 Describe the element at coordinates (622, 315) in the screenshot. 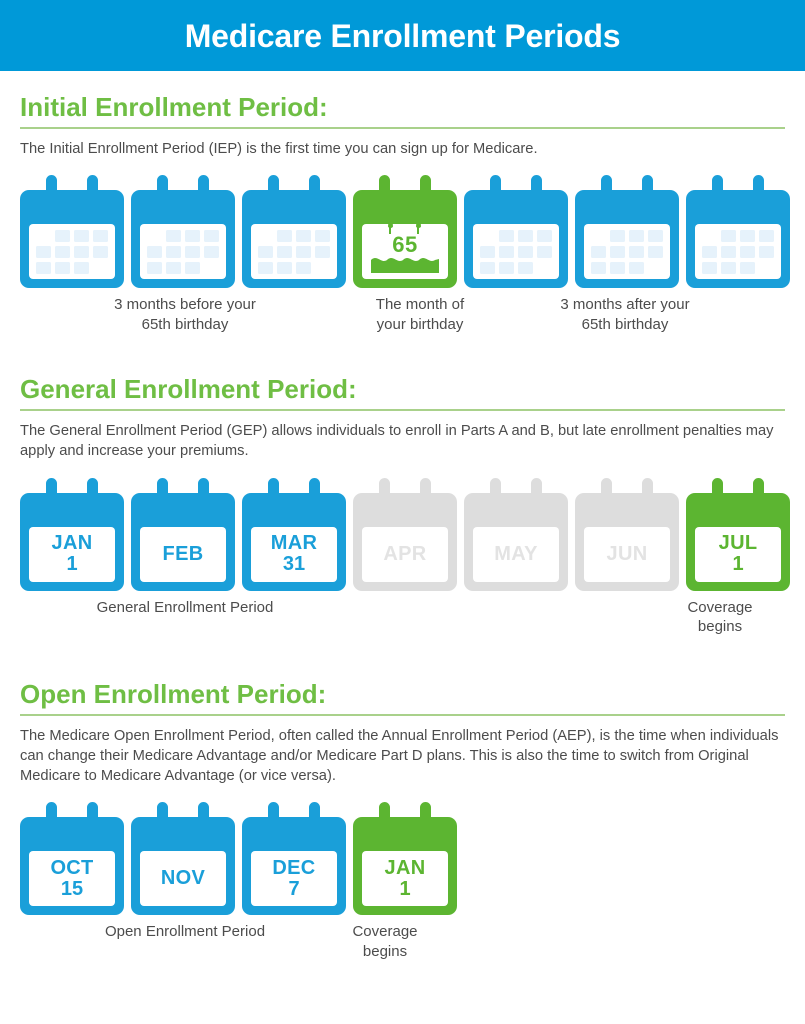

I see `calendar-caption: 3 months after your 65th birthday` at that location.